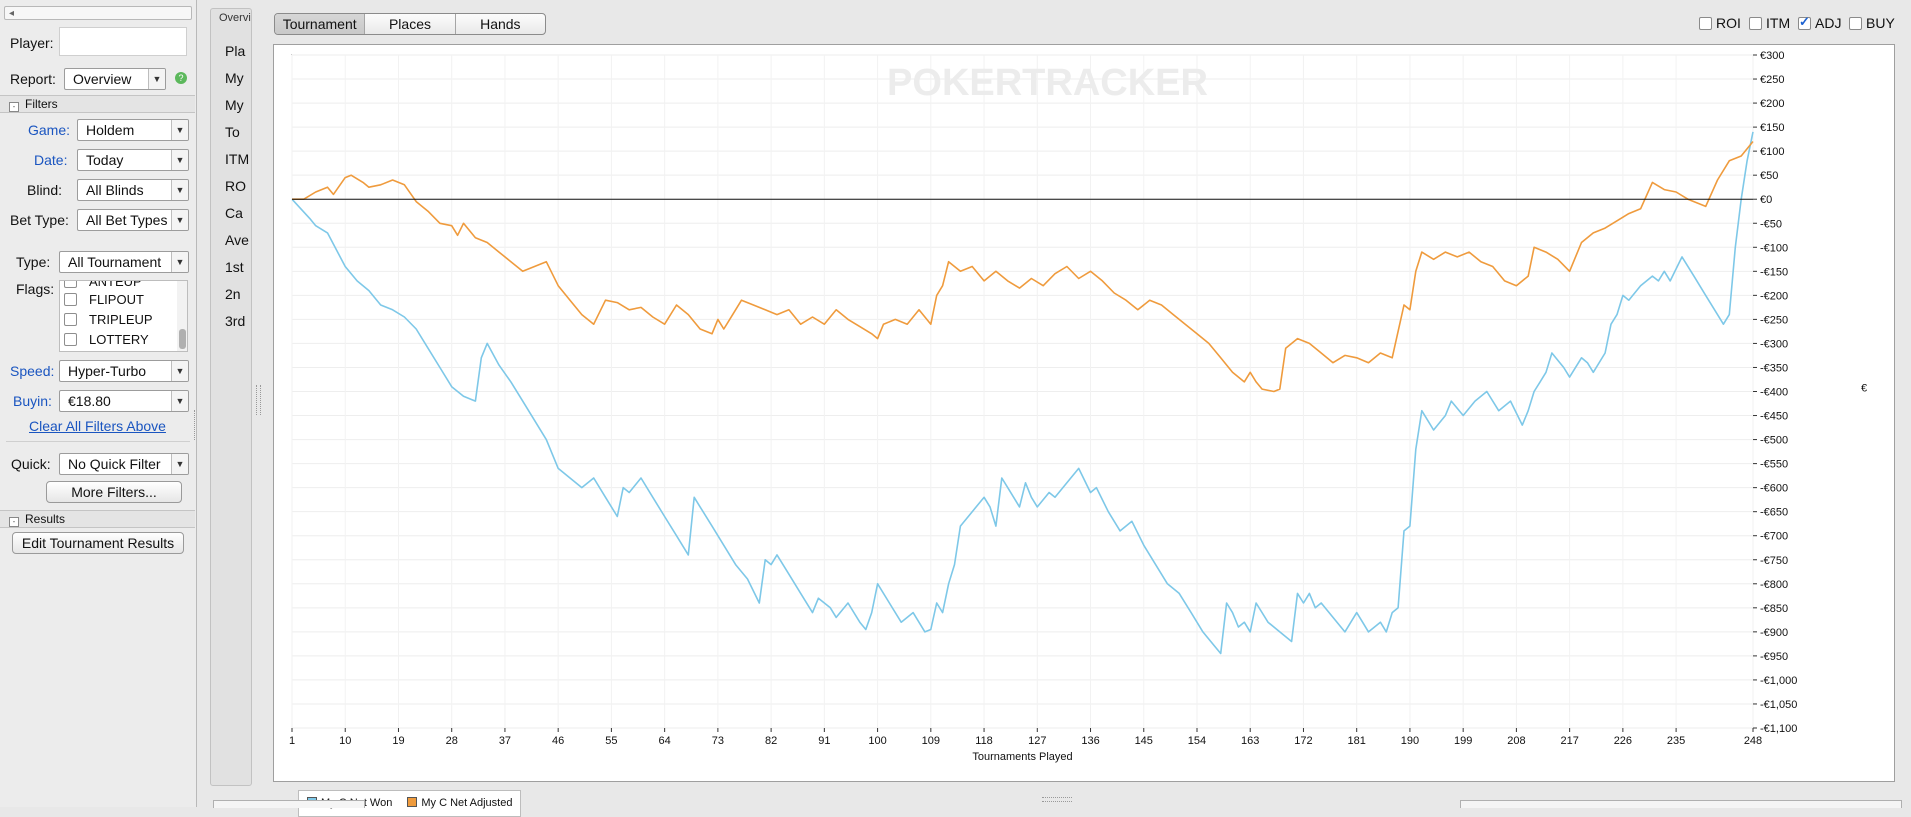  I want to click on x-tick-label: 217, so click(1569, 741).